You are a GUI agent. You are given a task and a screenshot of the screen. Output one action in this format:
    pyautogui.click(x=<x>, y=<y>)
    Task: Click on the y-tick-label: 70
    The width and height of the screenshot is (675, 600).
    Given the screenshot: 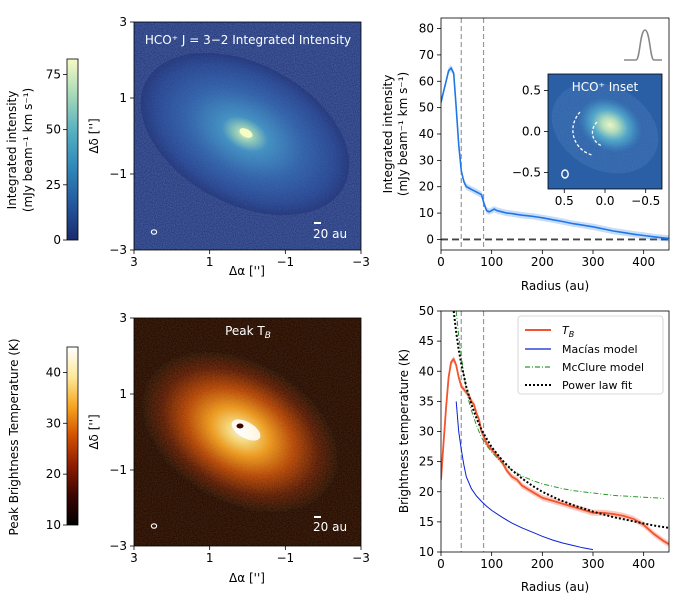 What is the action you would take?
    pyautogui.click(x=426, y=55)
    